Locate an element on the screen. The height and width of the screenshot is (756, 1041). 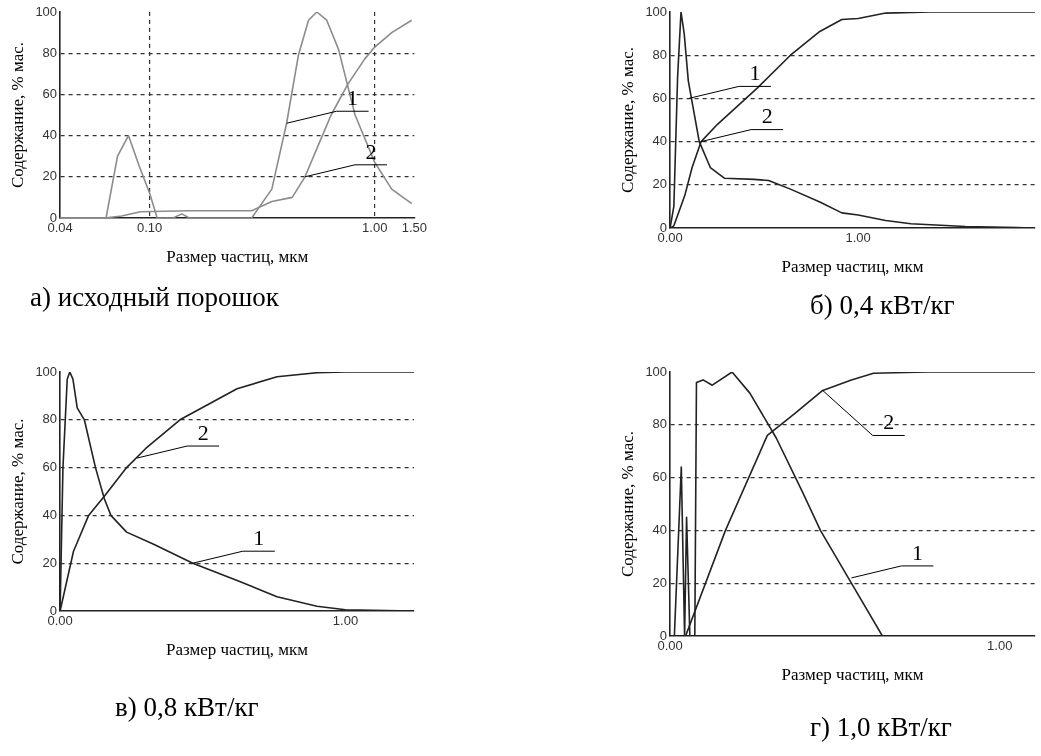
text: б) 0,4 кВт/кг is located at coordinates (882, 305).